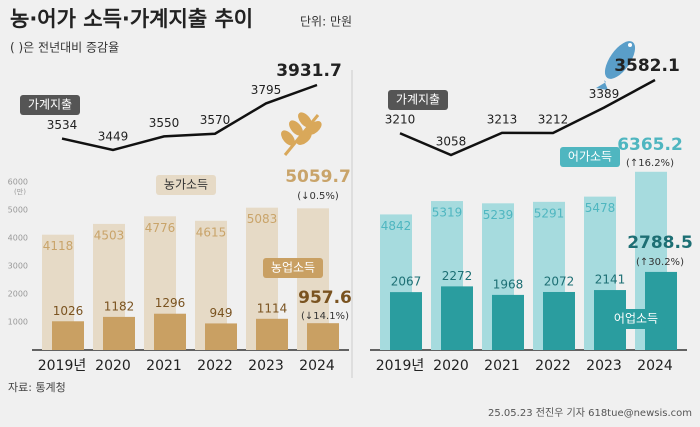 The image size is (700, 427). I want to click on value-label: 4615, so click(211, 232).